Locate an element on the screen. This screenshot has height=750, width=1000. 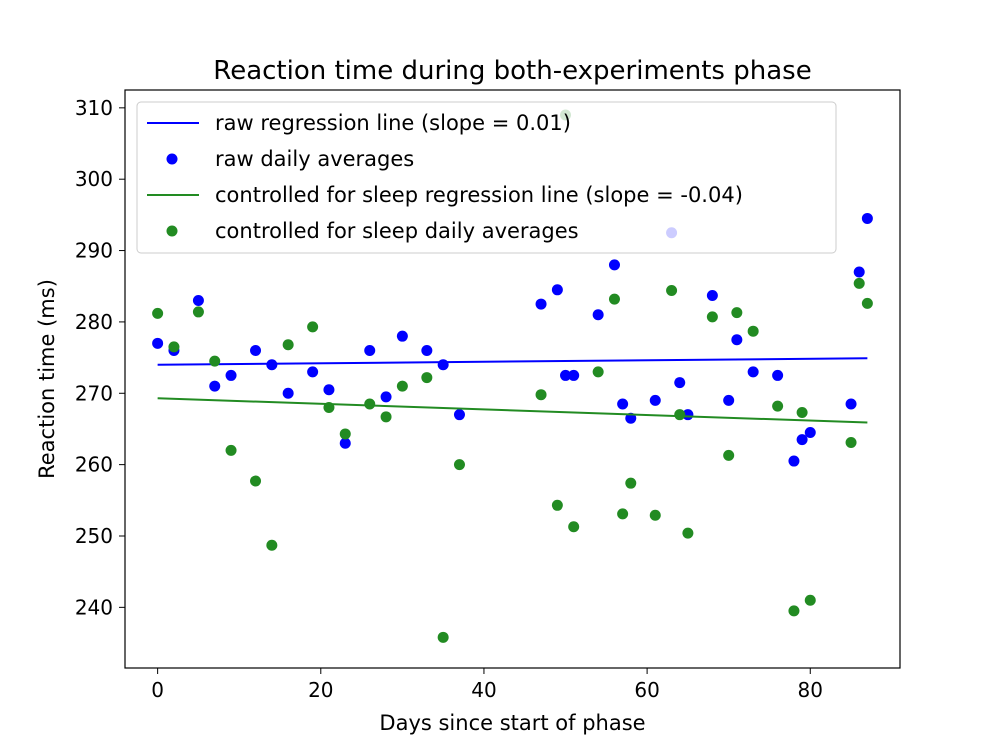
y-axis-ticks: 240 250 260 270 280 290 300 310 is located at coordinates (100, 357).